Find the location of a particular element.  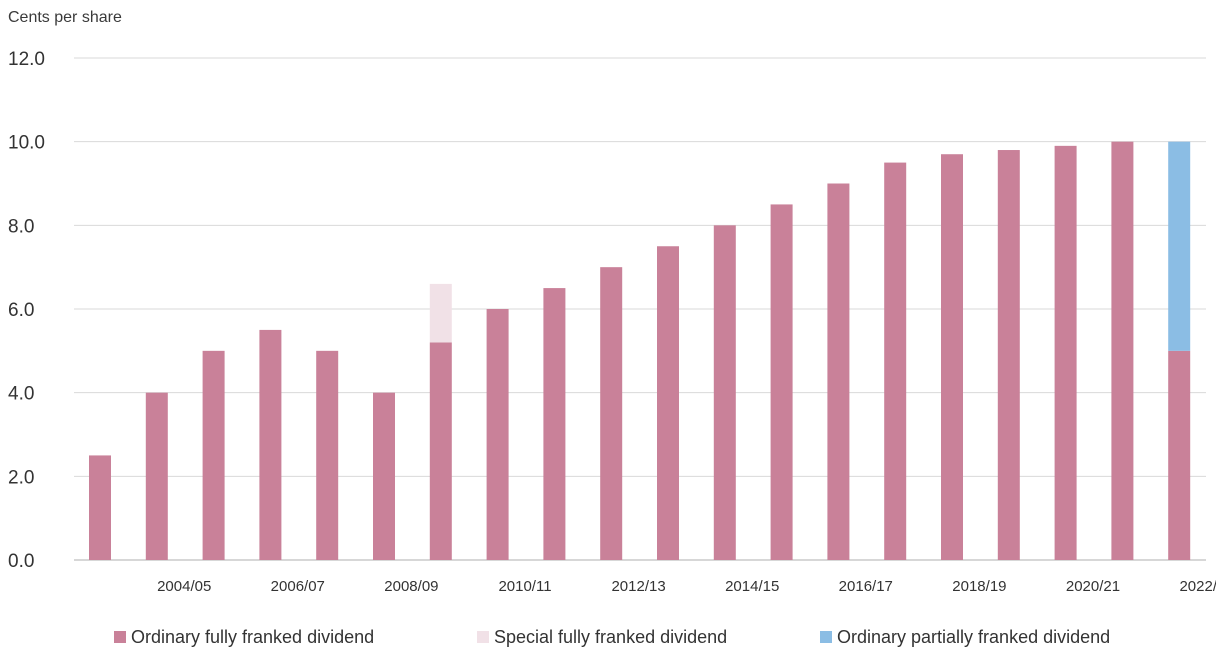

x-tick-label: 2004/05 is located at coordinates (184, 586).